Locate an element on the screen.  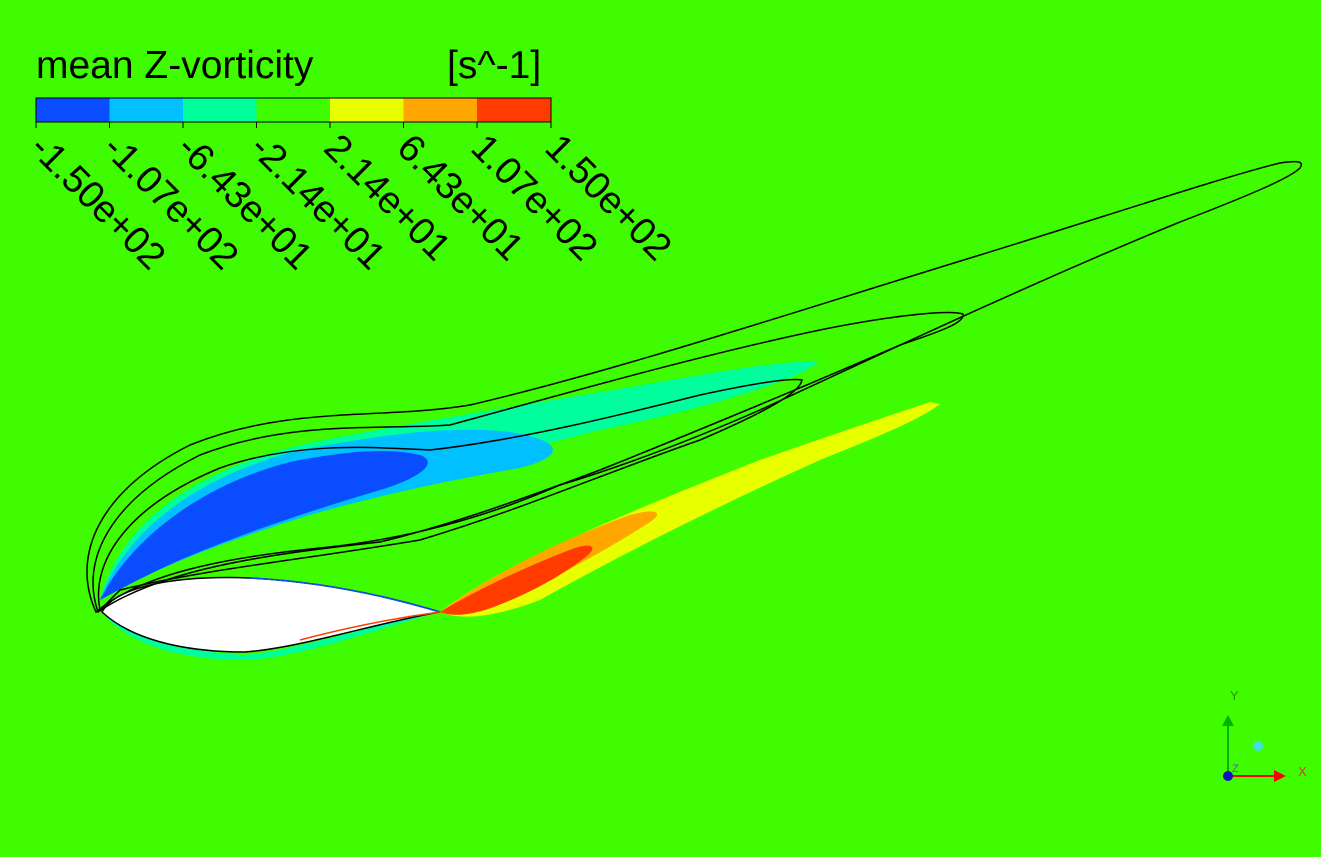
y-axis-label: Y is located at coordinates (1234, 695).